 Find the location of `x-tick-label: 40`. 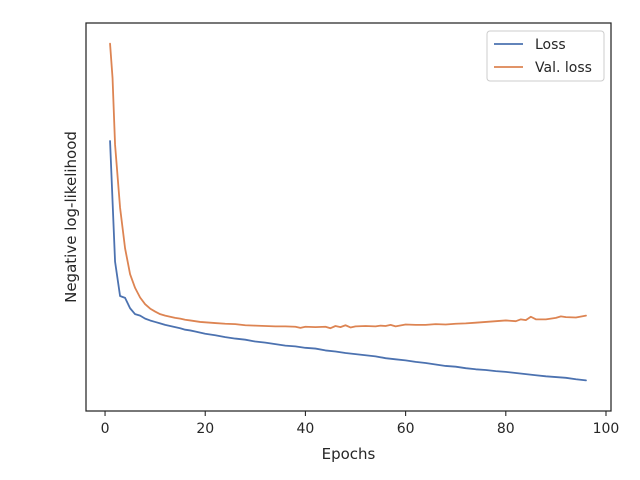

x-tick-label: 40 is located at coordinates (306, 429).